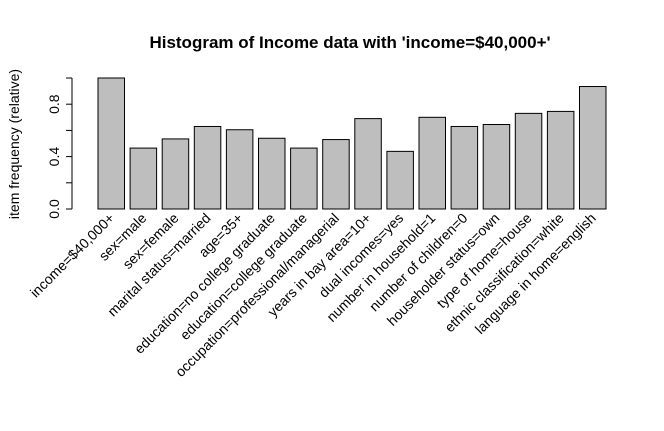 This screenshot has width=664, height=431. Describe the element at coordinates (14, 144) in the screenshot. I see `y-axis-label: item frequency (relative)` at that location.